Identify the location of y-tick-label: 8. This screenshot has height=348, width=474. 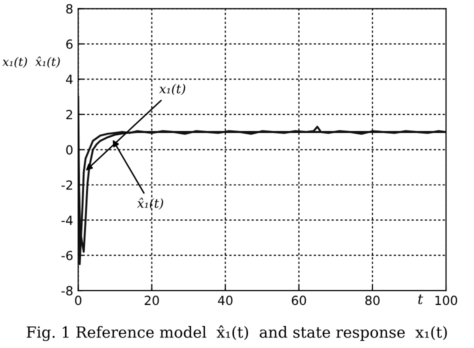
(69, 9).